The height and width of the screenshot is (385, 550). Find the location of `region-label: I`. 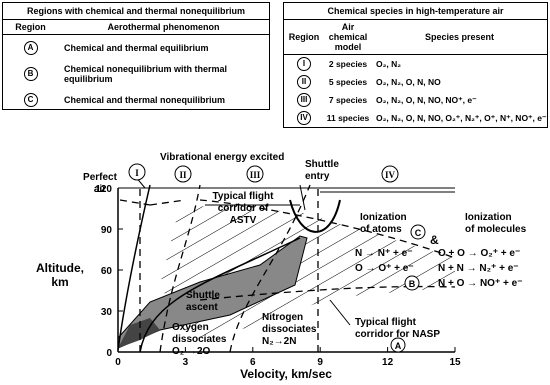

region-label: I is located at coordinates (137, 173).